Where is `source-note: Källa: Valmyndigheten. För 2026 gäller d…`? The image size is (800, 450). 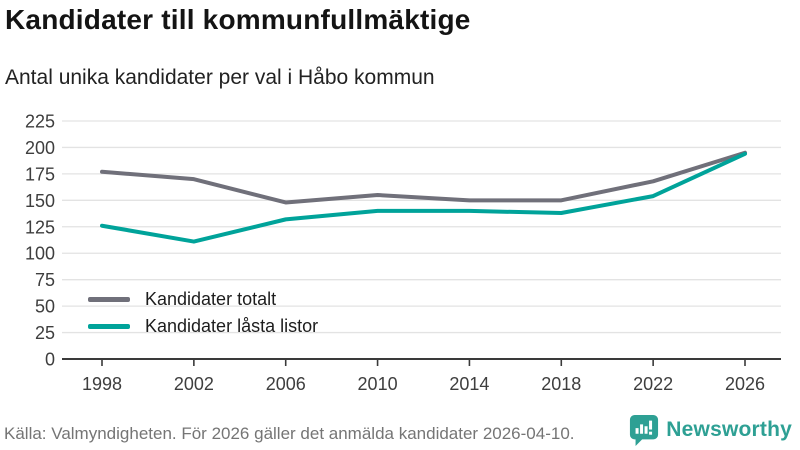
source-note: Källa: Valmyndigheten. För 2026 gäller d… is located at coordinates (289, 433).